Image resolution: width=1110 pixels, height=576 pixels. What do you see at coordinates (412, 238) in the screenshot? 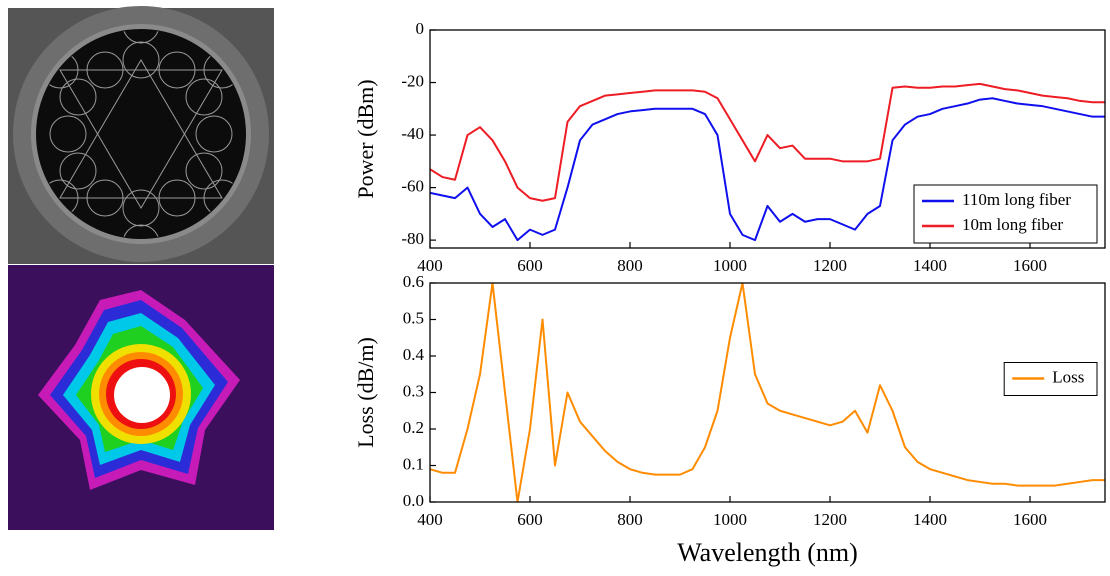
I see `y-tick-label: -80` at bounding box center [412, 238].